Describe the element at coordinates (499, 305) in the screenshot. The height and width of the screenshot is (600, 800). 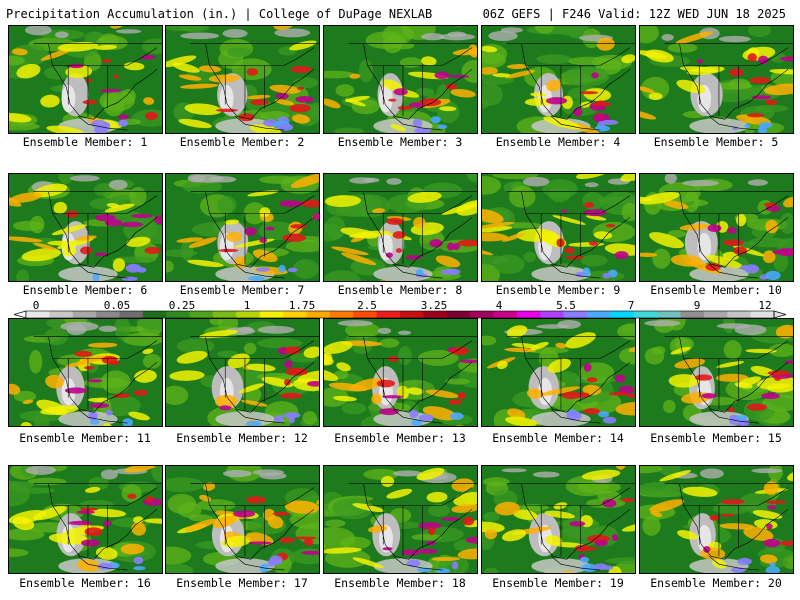
I see `colorbar-tick-label: 4` at that location.